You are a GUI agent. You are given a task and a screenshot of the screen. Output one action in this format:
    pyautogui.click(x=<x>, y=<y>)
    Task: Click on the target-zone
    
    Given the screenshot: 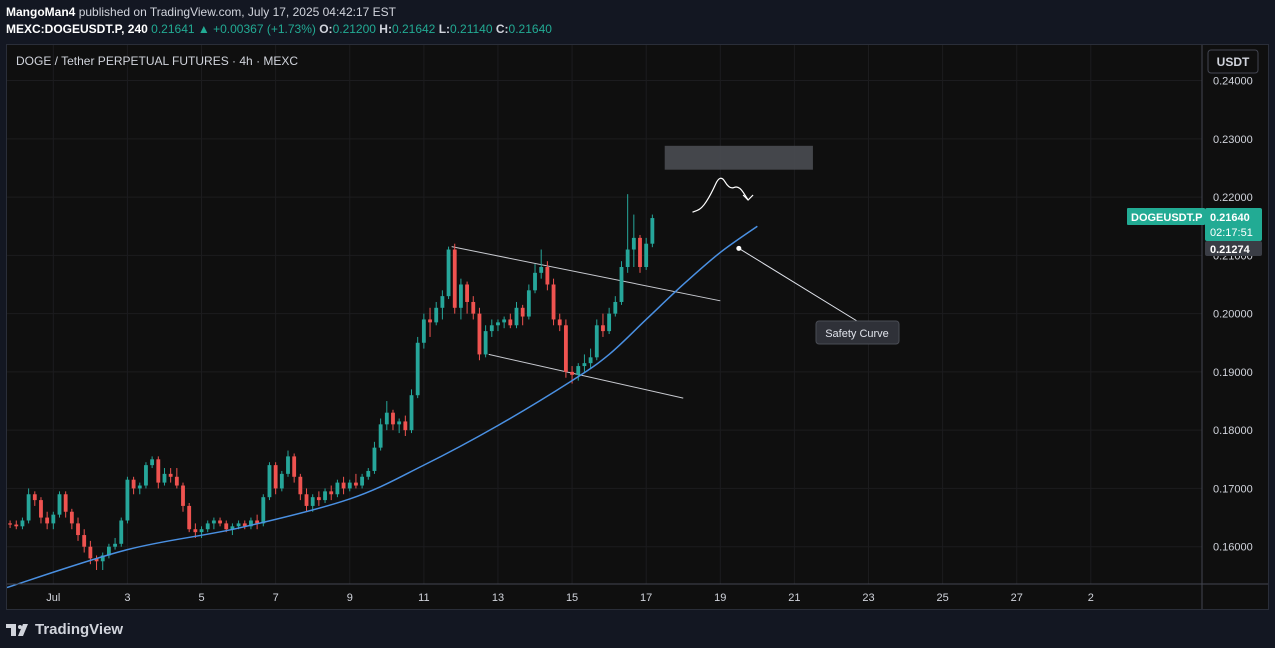 What is the action you would take?
    pyautogui.click(x=738, y=157)
    